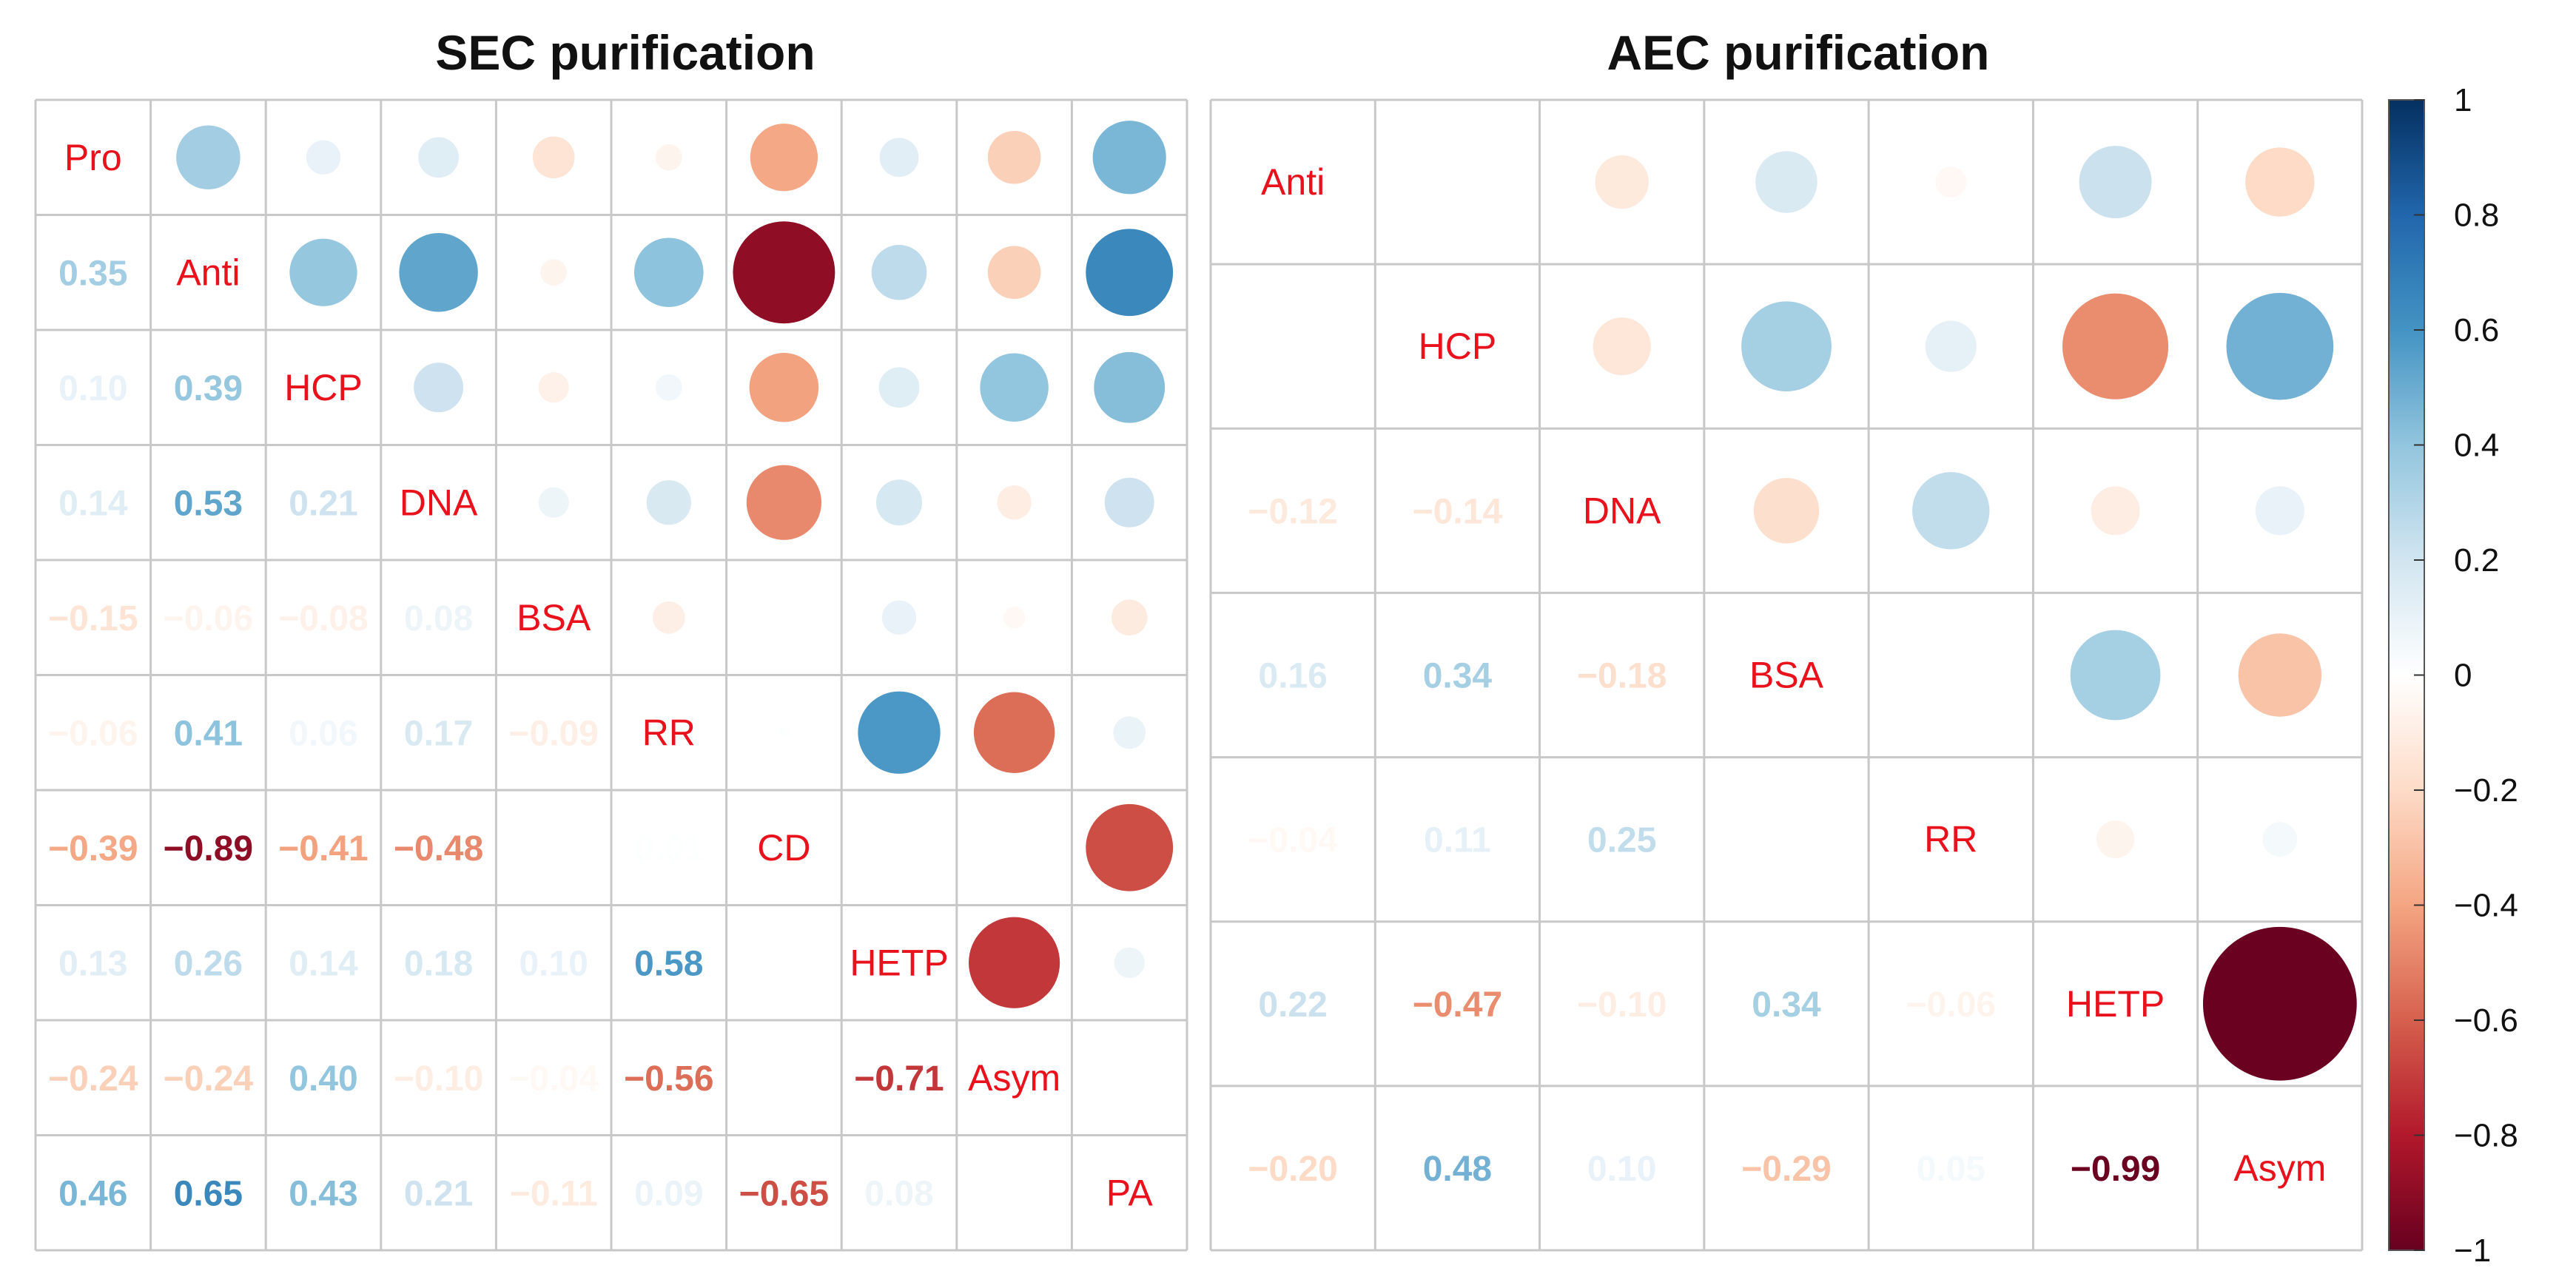  I want to click on correlation-value: 0.22, so click(1292, 1005).